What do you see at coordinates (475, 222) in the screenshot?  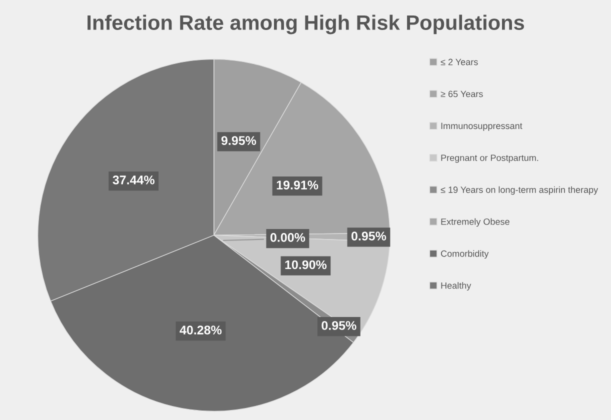 I see `legend-label: Extremely Obese` at bounding box center [475, 222].